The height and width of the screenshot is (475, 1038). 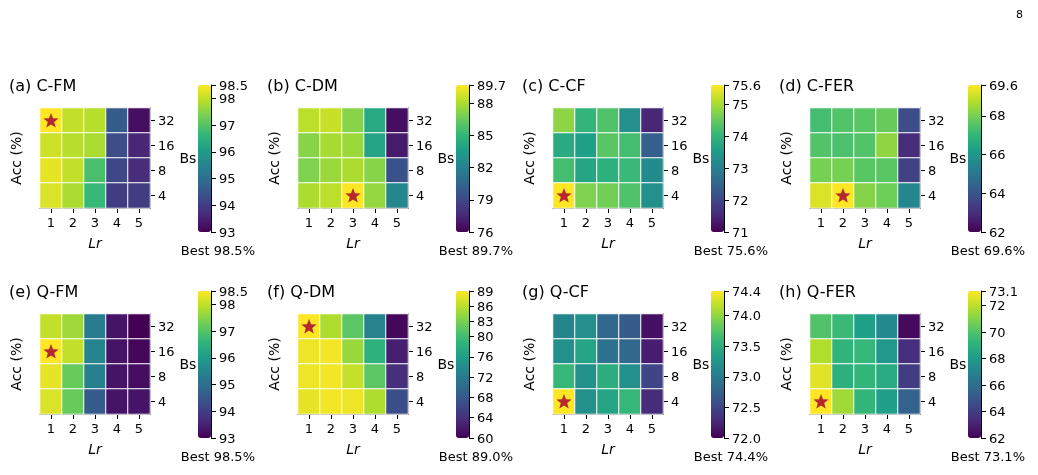 I want to click on color-bar-label: 79, so click(x=485, y=200).